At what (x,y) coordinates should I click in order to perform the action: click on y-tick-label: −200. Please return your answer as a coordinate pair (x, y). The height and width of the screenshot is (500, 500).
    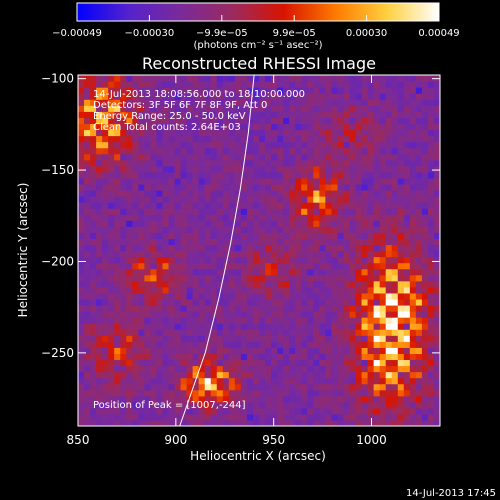
    Looking at the image, I should click on (57, 261).